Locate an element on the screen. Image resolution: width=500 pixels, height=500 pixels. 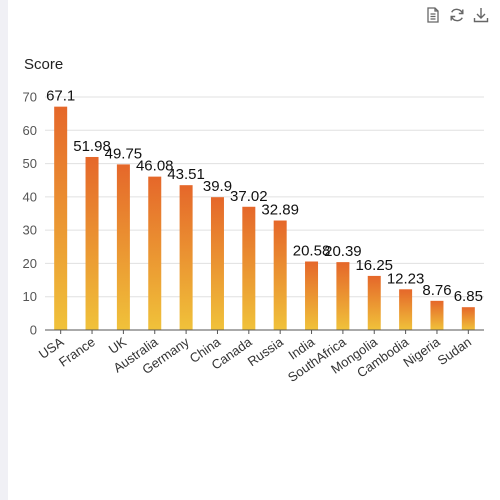
y-tick-label: 10 is located at coordinates (30, 296).